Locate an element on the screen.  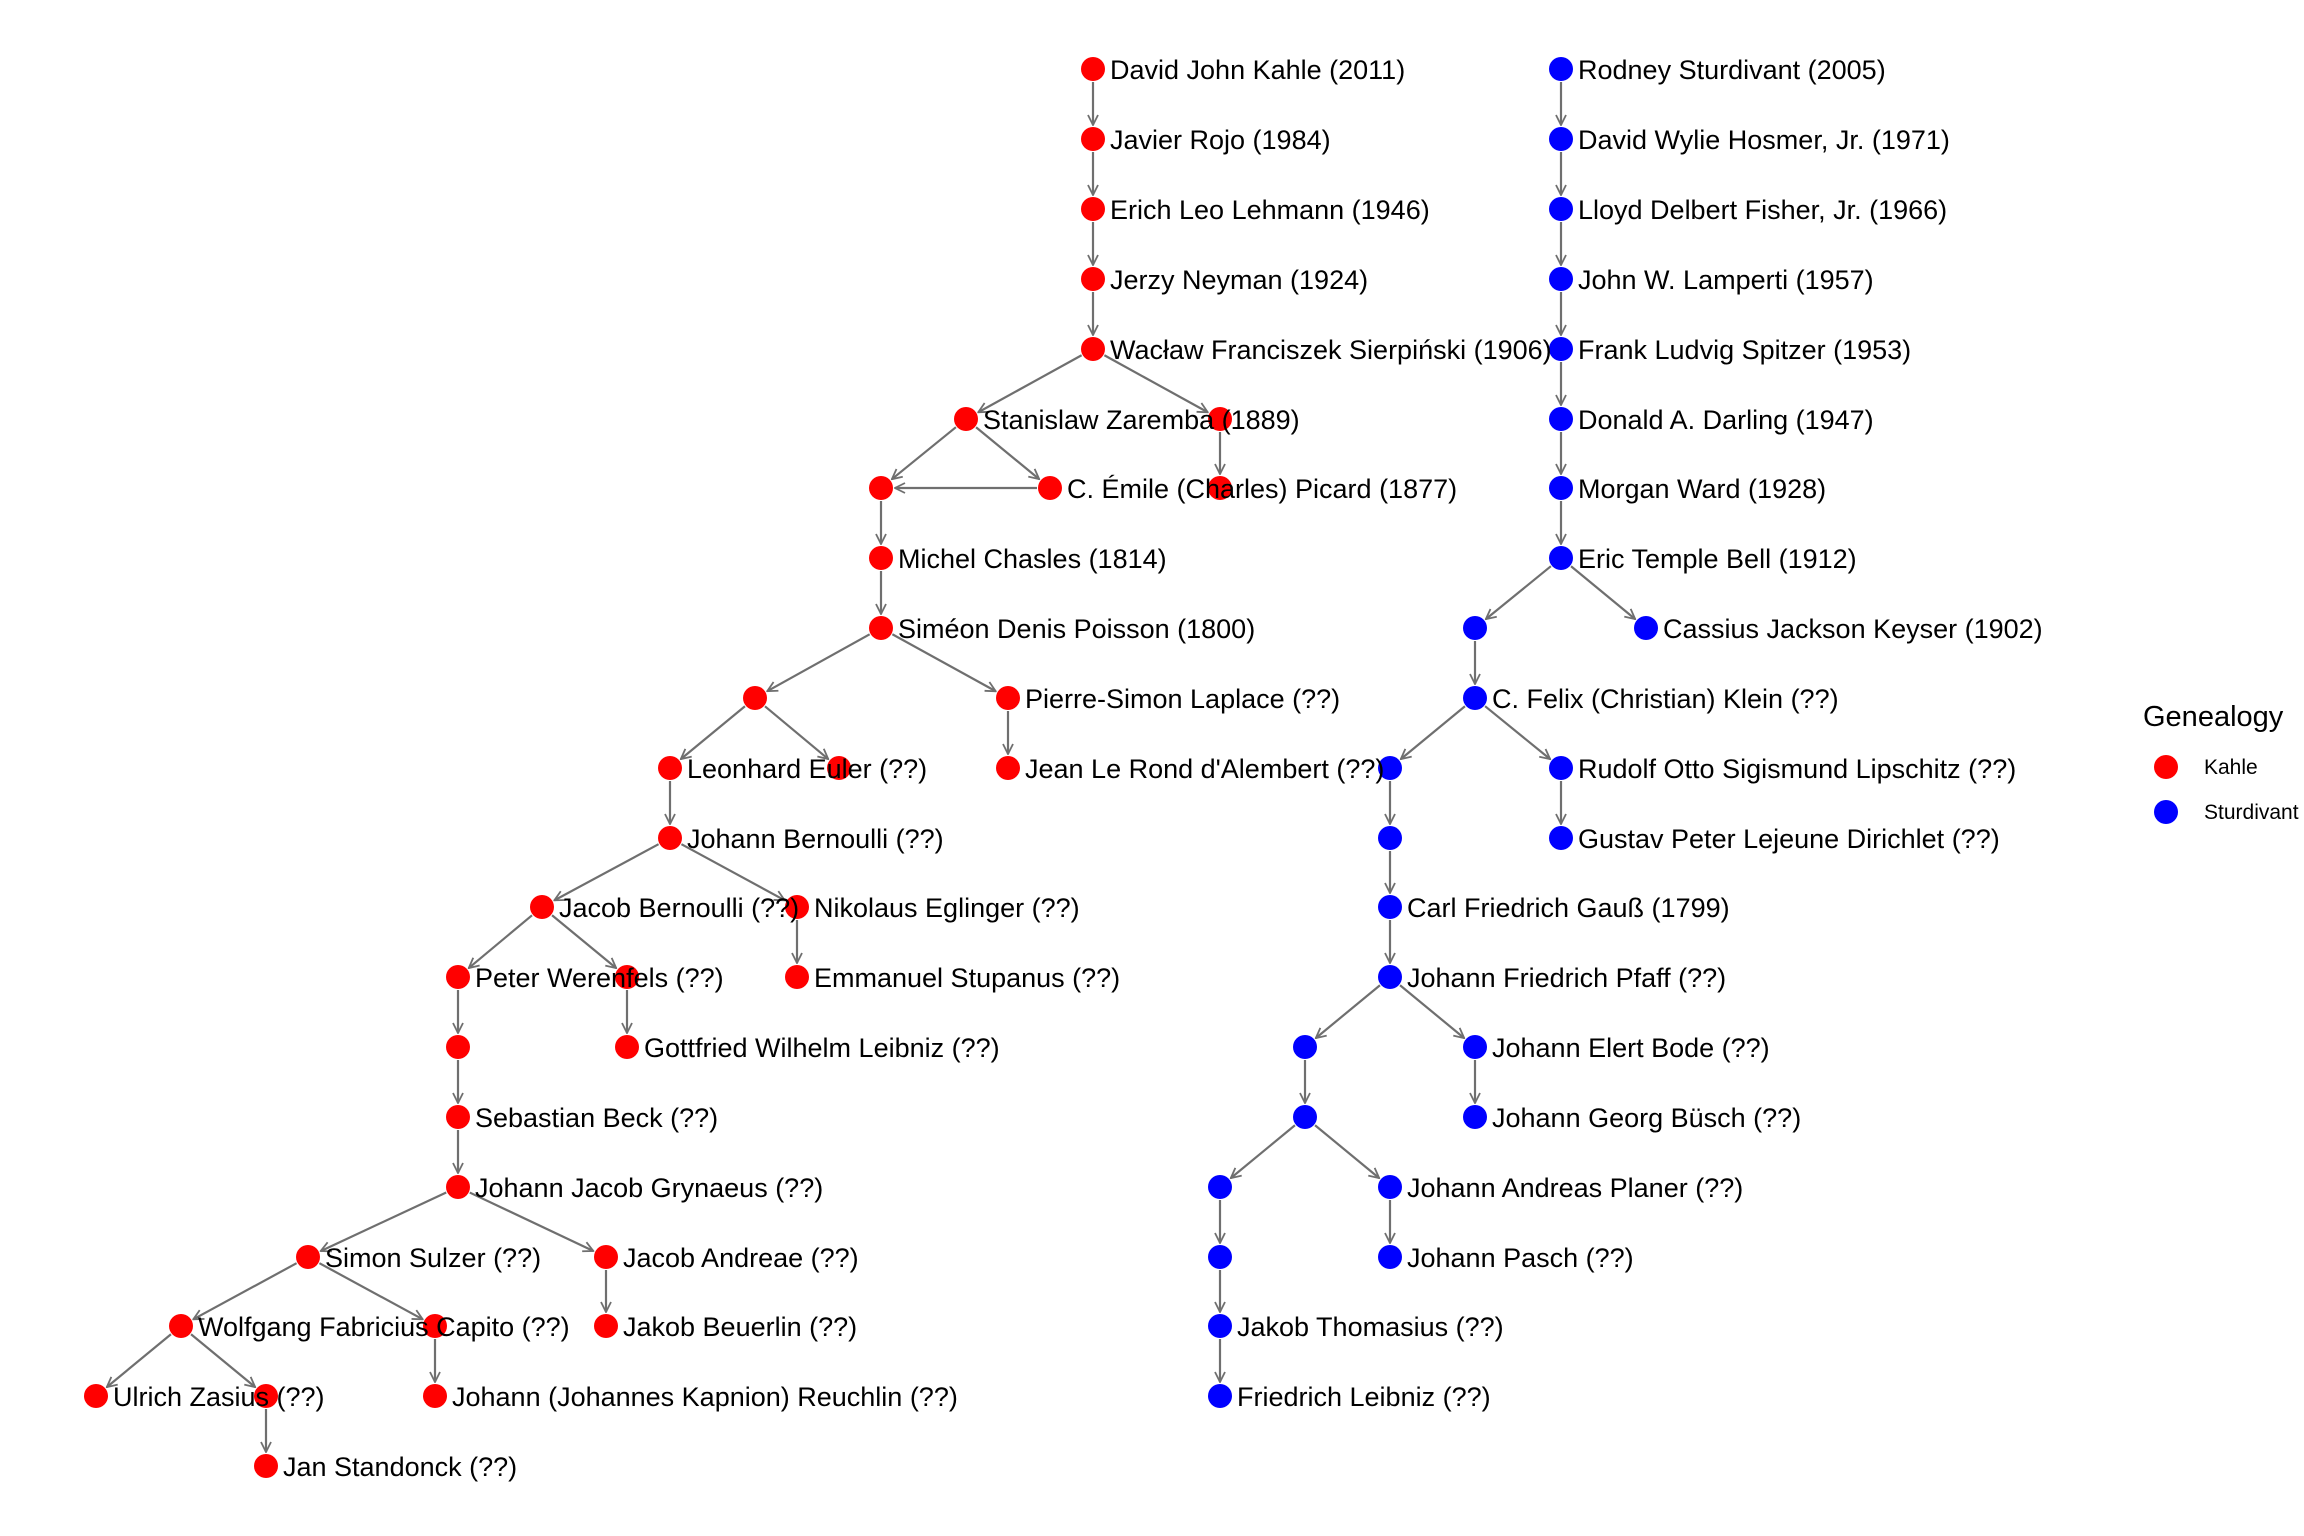
node-k9 is located at coordinates (1050, 488).